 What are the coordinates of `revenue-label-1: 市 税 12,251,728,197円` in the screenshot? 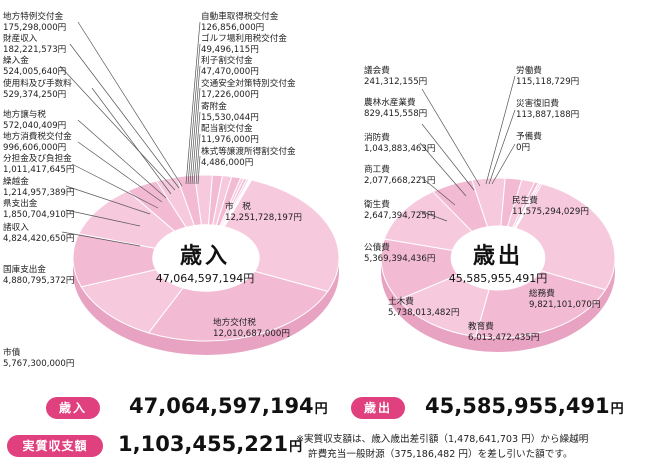 It's located at (263, 212).